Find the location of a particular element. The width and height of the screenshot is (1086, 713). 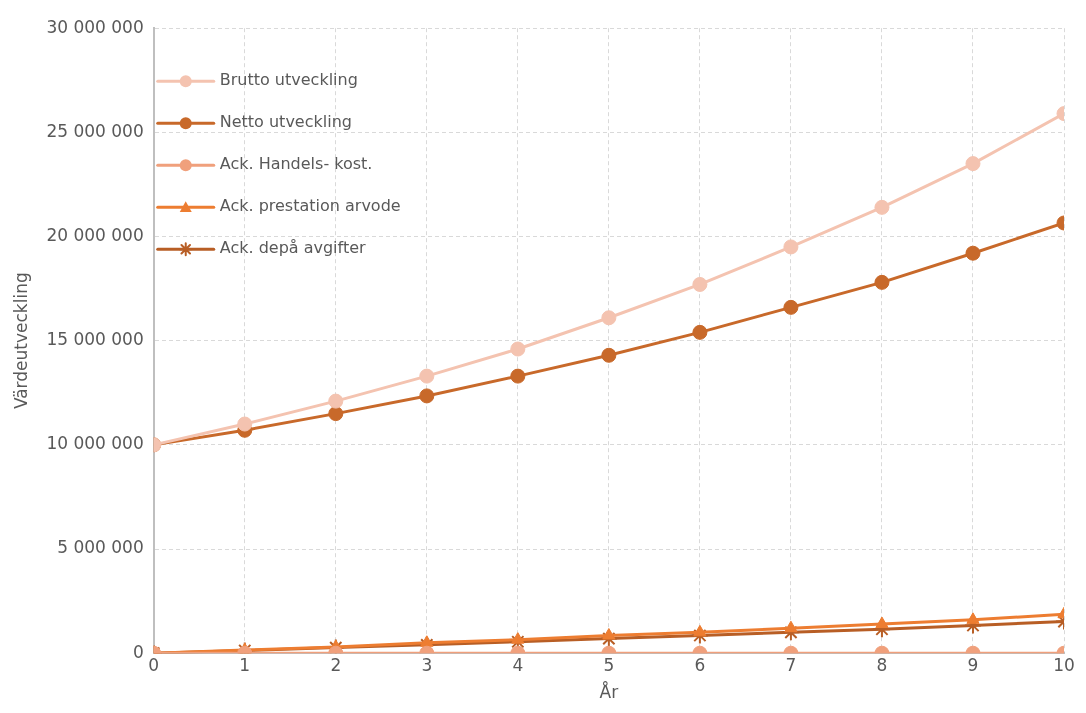

legend-label: Ack. Handels- kost. is located at coordinates (296, 164).